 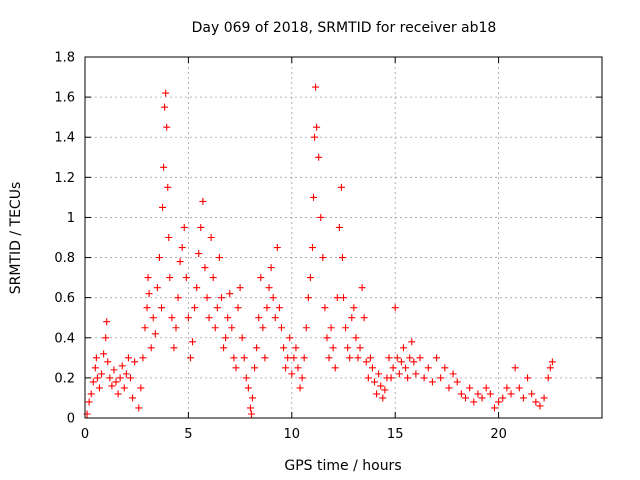 What do you see at coordinates (71, 218) in the screenshot?
I see `y-tick-label: 1` at bounding box center [71, 218].